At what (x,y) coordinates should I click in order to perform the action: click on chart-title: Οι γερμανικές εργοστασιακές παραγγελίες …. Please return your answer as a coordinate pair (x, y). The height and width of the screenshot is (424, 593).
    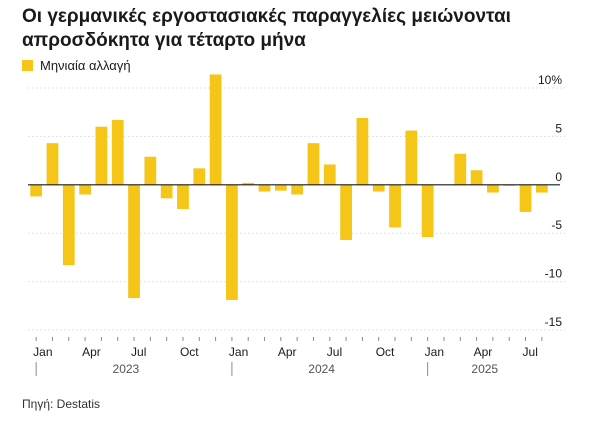
    Looking at the image, I should click on (266, 28).